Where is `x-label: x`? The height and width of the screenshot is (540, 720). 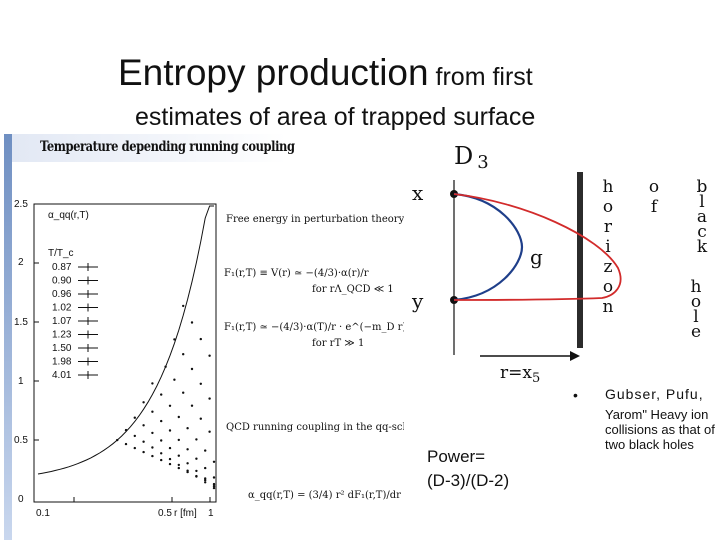 x-label: x is located at coordinates (418, 193).